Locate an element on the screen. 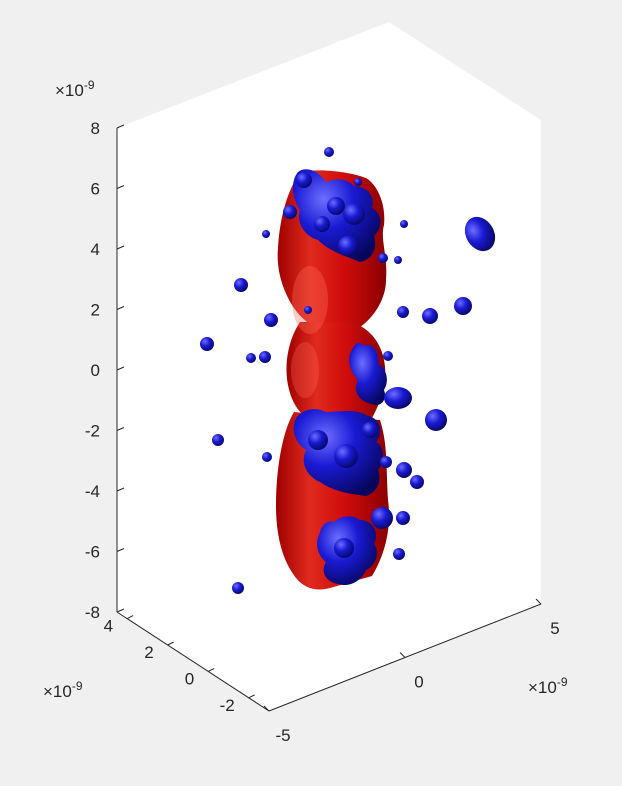 This screenshot has height=786, width=622. z-axis-ticks: -8 -6 -4 -2 0 2 4 6 8 is located at coordinates (105, 370).